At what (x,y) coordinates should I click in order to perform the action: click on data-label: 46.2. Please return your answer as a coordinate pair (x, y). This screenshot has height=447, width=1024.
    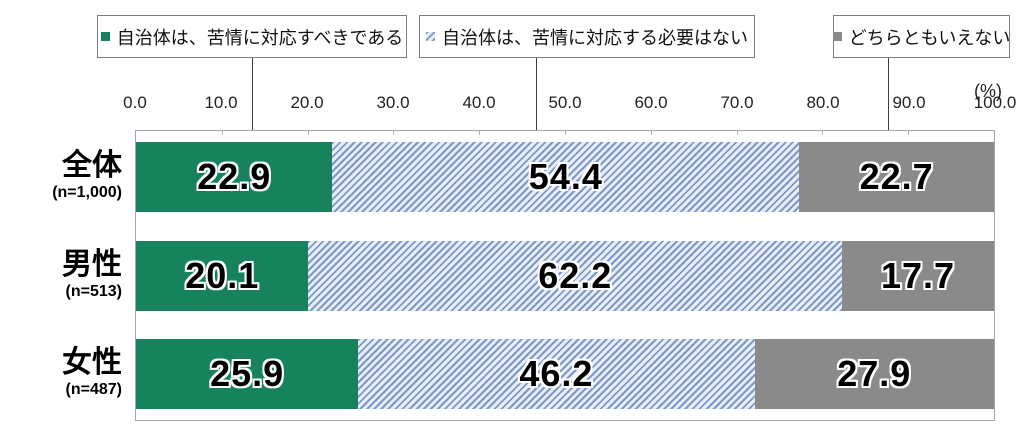
    Looking at the image, I should click on (556, 373).